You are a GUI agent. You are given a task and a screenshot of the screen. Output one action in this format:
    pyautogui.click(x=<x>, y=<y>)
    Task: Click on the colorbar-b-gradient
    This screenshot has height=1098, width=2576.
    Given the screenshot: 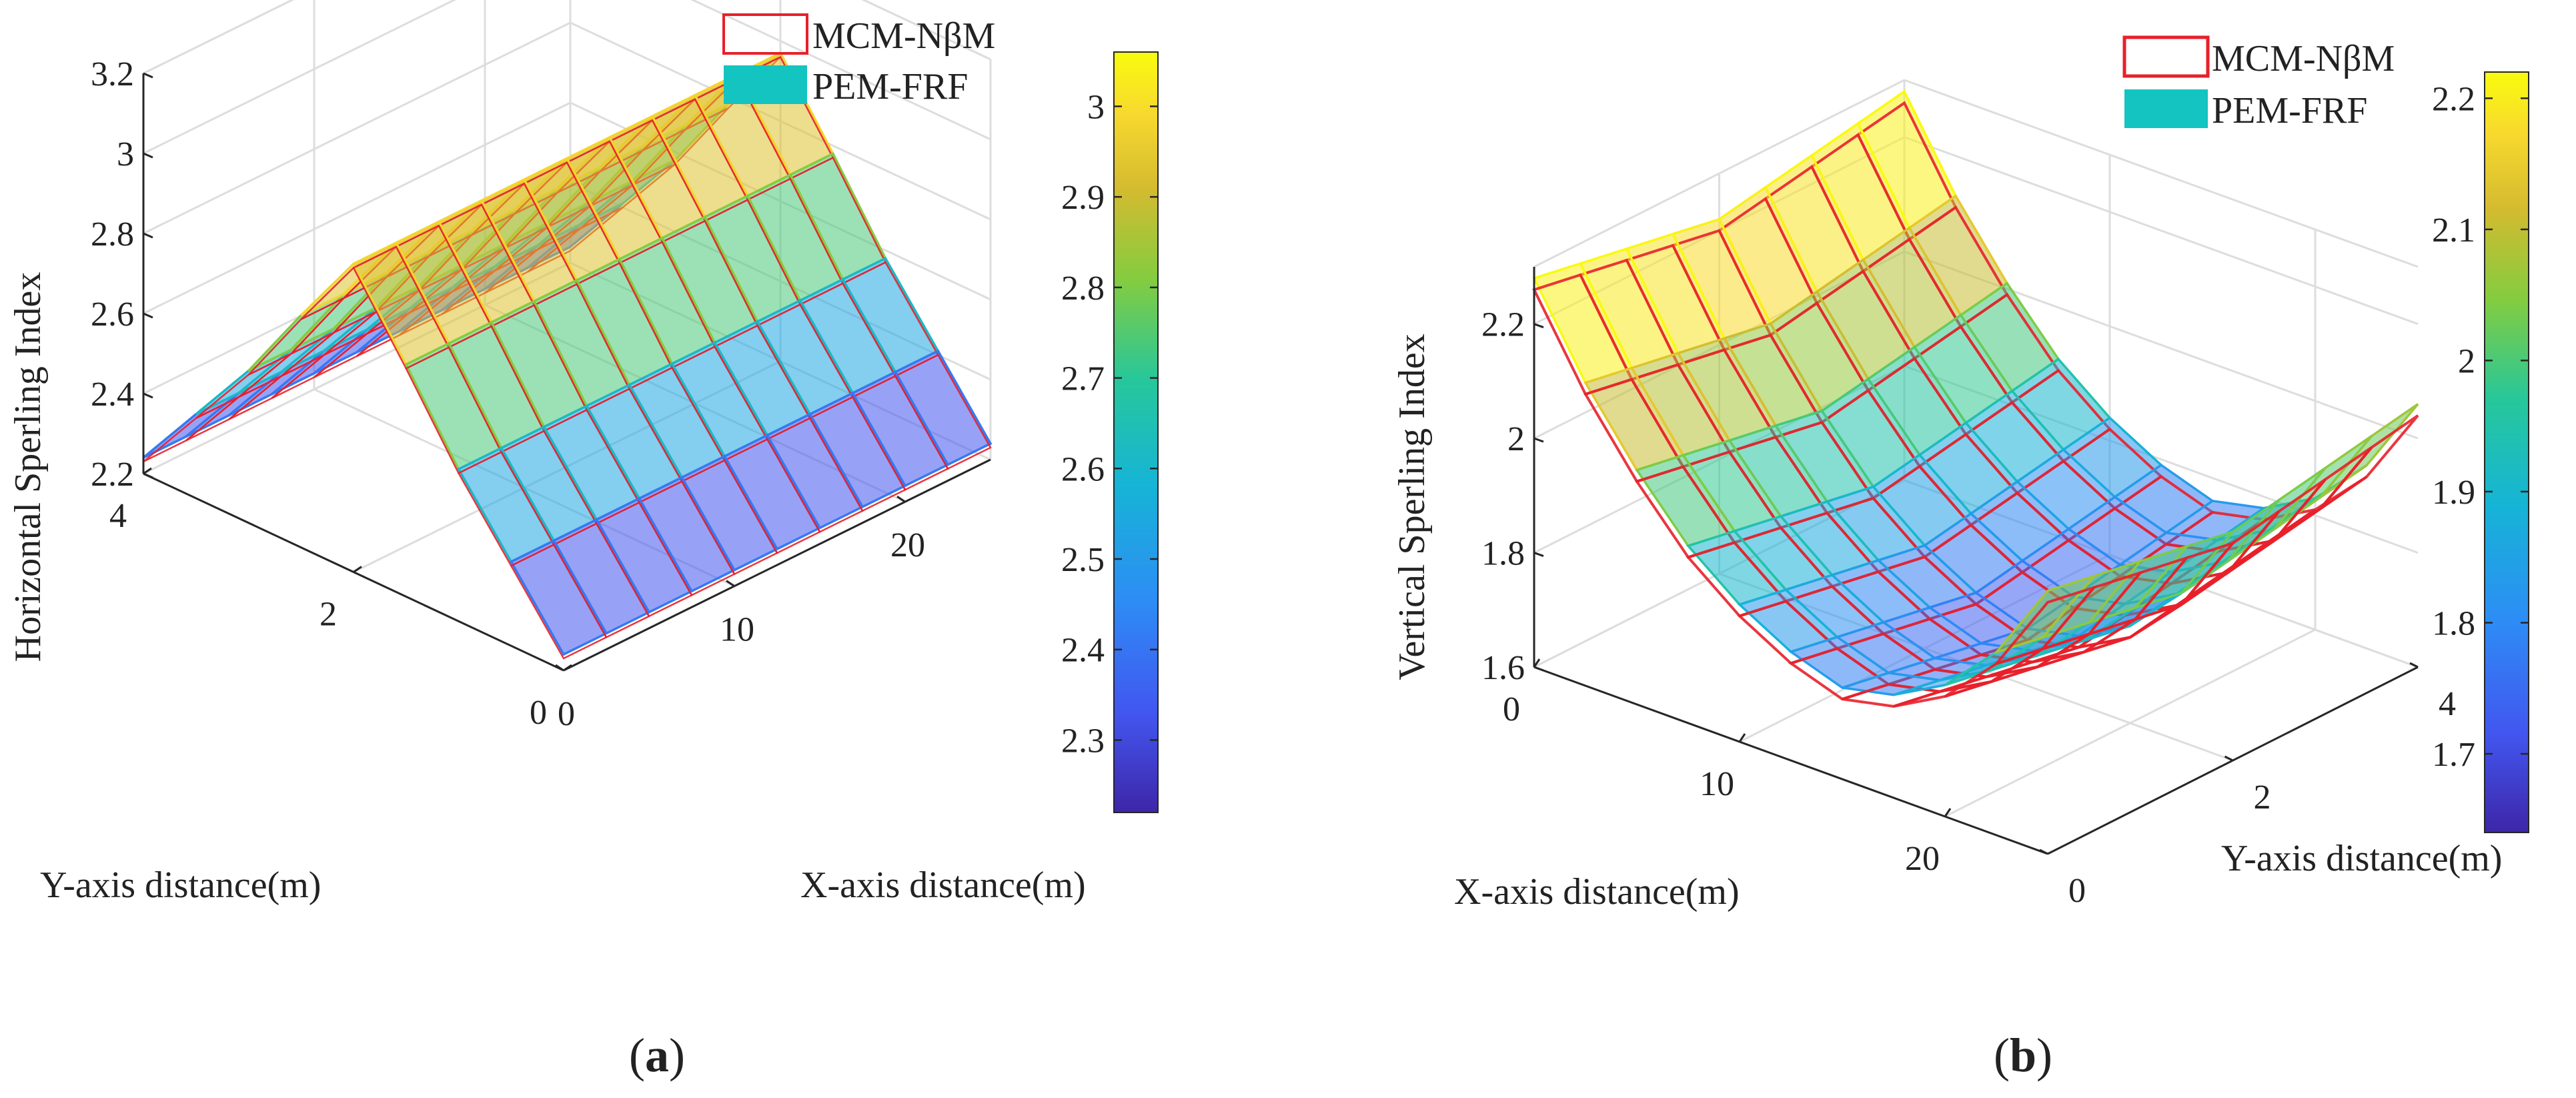 What is the action you would take?
    pyautogui.click(x=2506, y=452)
    